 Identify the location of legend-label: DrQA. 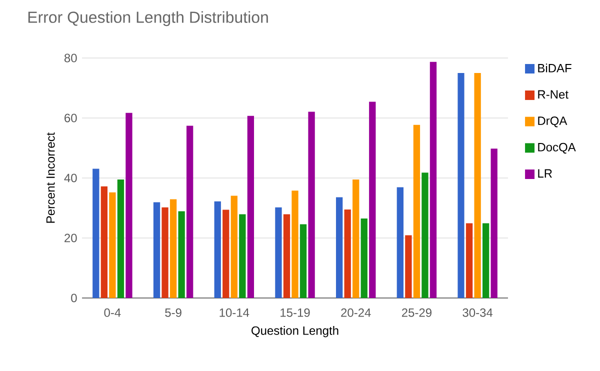
(553, 122).